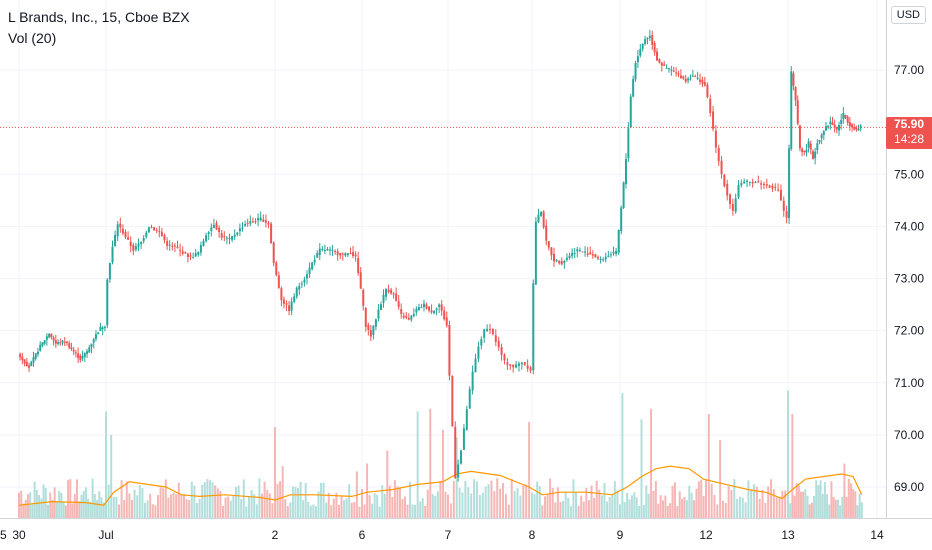 The image size is (932, 550). Describe the element at coordinates (32, 38) in the screenshot. I see `volume-indicator-label: Vol (20)` at that location.